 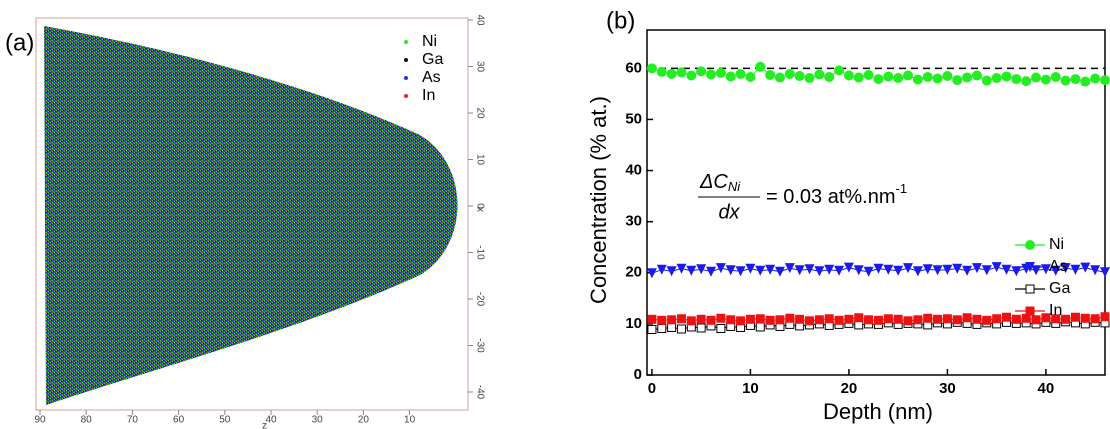 I want to click on x-axis-label: Depth (nm), so click(x=878, y=411).